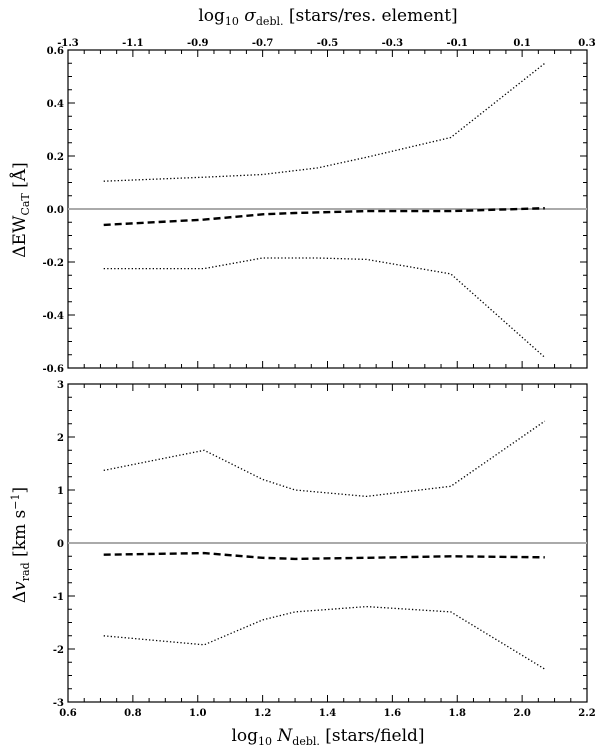 Image resolution: width=600 pixels, height=751 pixels. I want to click on bottom-x-tick-label: 2.2, so click(586, 713).